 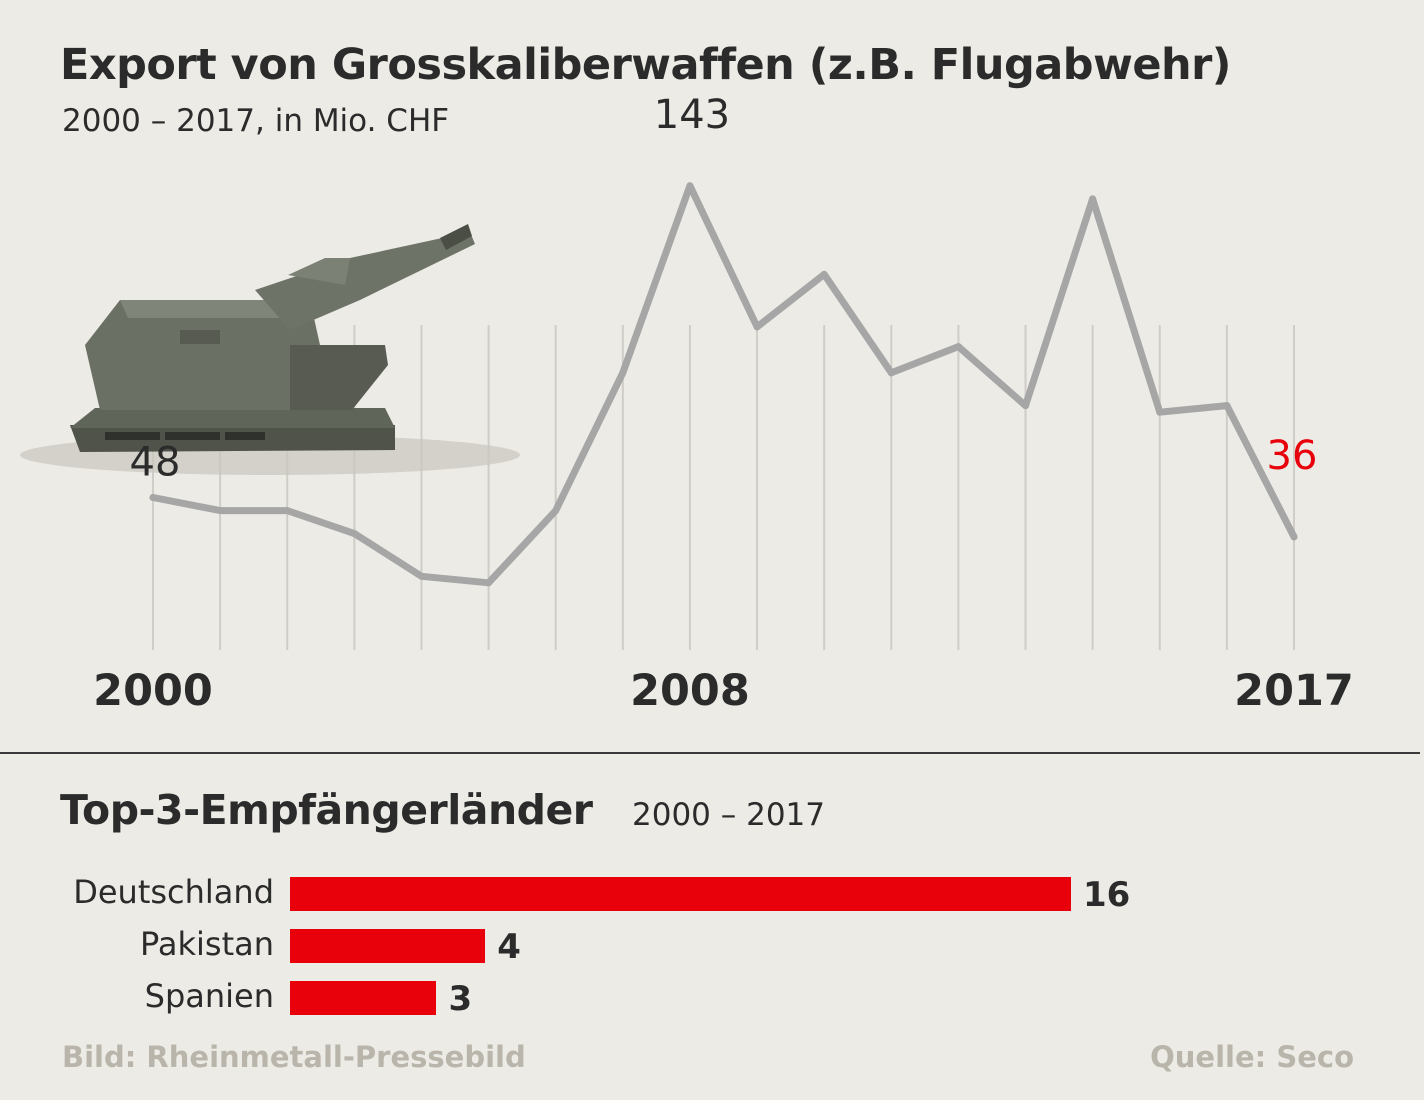 What do you see at coordinates (1107, 895) in the screenshot?
I see `bar-value: 16` at bounding box center [1107, 895].